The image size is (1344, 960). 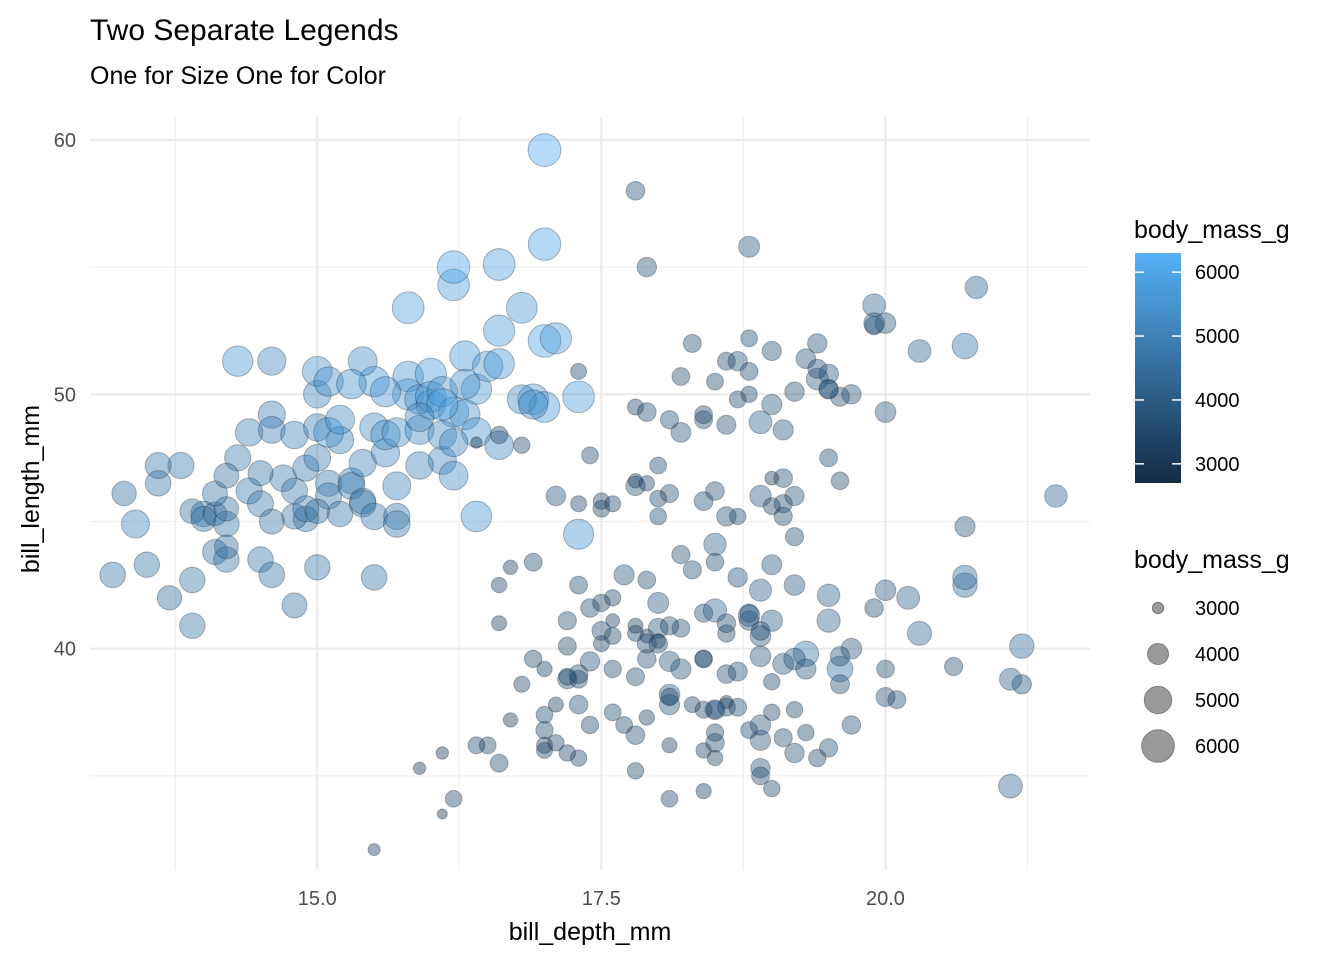 What do you see at coordinates (65, 395) in the screenshot?
I see `y-tick-label: 50` at bounding box center [65, 395].